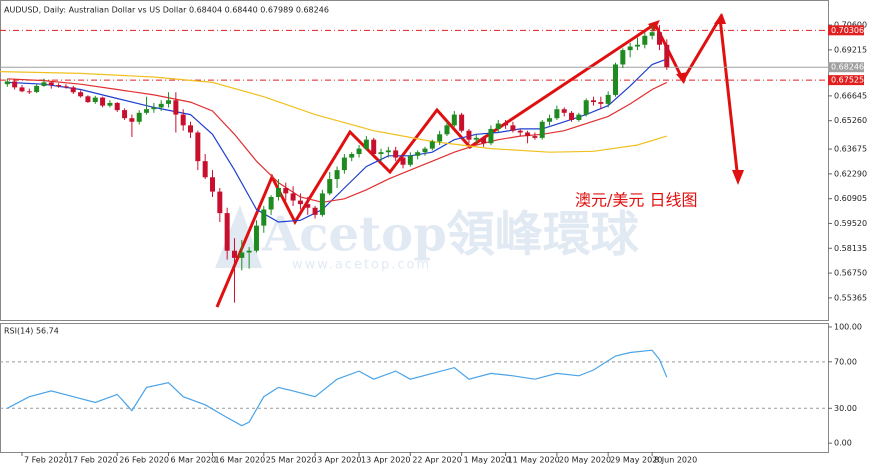 Image resolution: width=870 pixels, height=467 pixels. I want to click on y-tick-label: 0.70600, so click(850, 25).